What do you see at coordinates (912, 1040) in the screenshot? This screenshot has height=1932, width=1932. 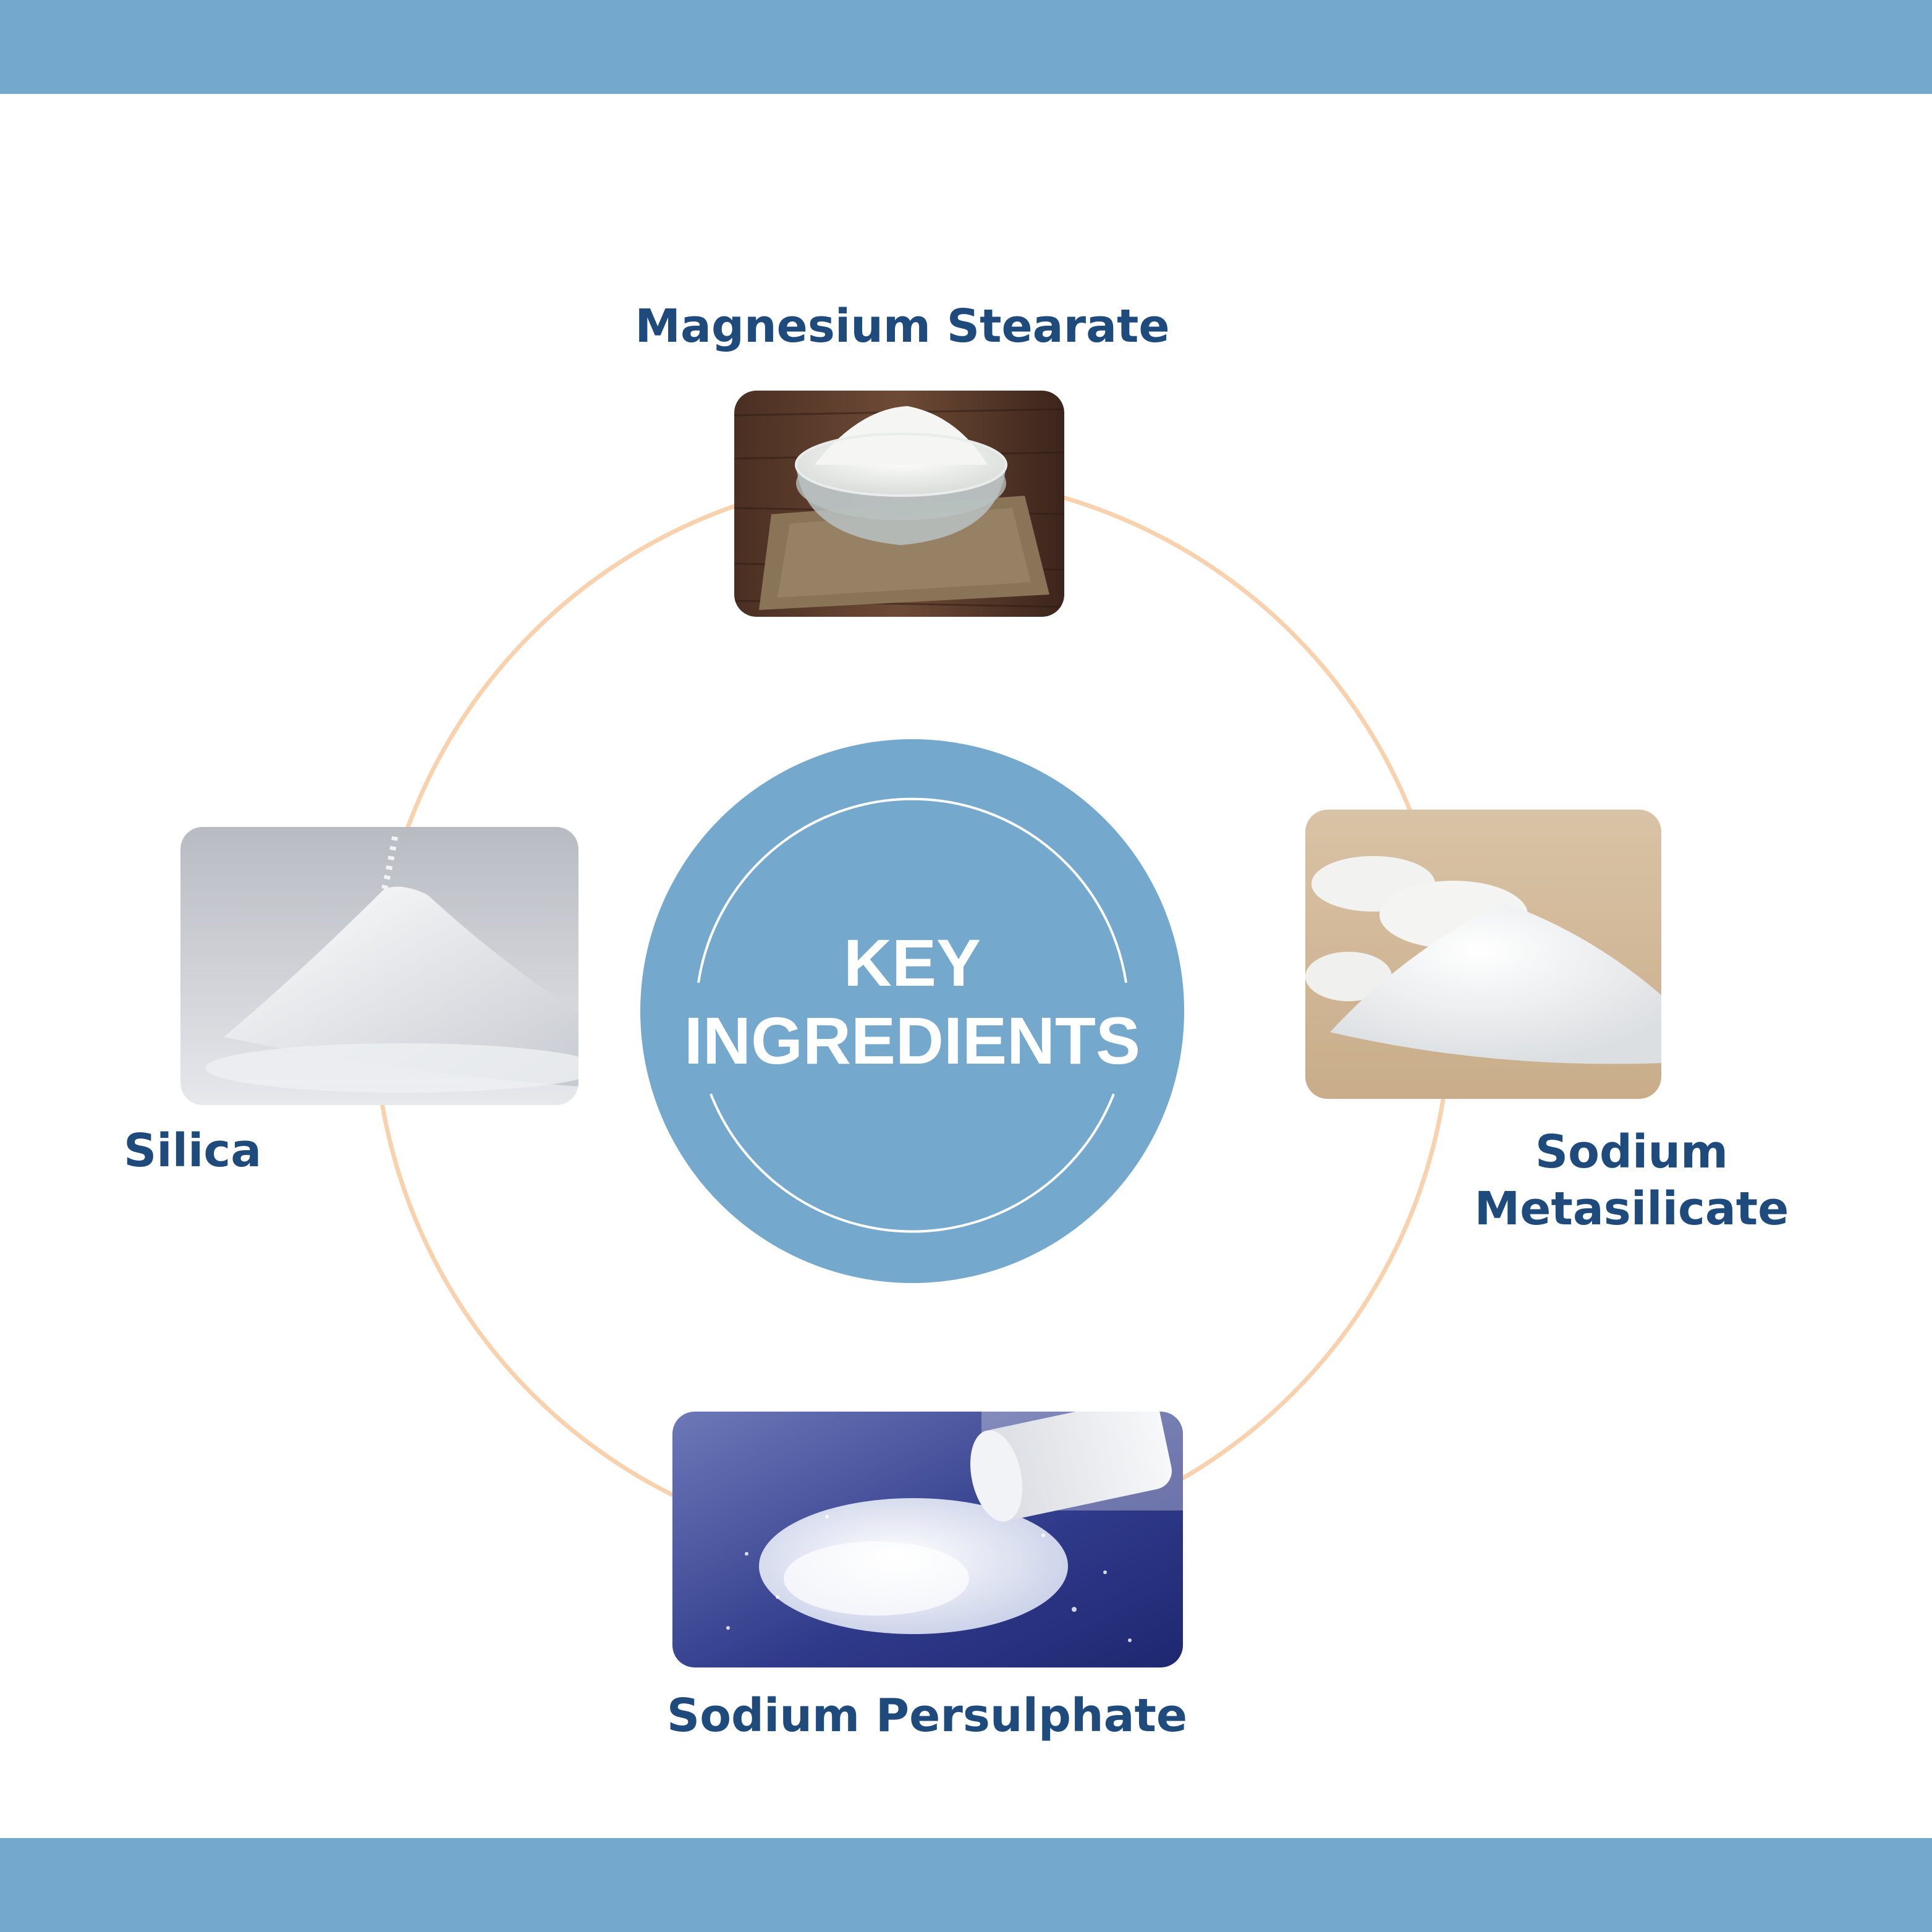 I see `center-title-line2: INGREDIENTS` at bounding box center [912, 1040].